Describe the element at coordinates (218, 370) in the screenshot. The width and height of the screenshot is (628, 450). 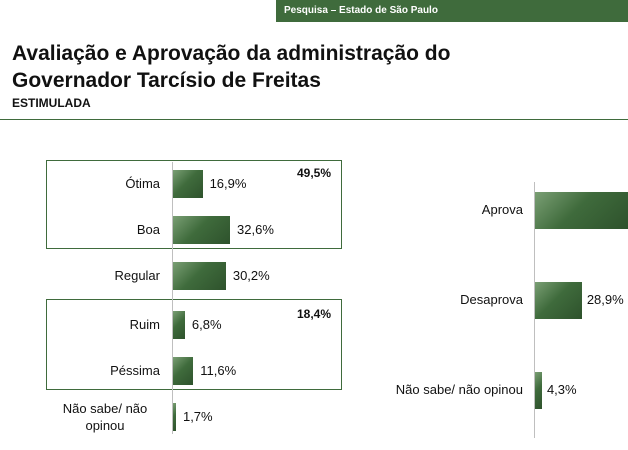
I see `data-label: 11,6%` at that location.